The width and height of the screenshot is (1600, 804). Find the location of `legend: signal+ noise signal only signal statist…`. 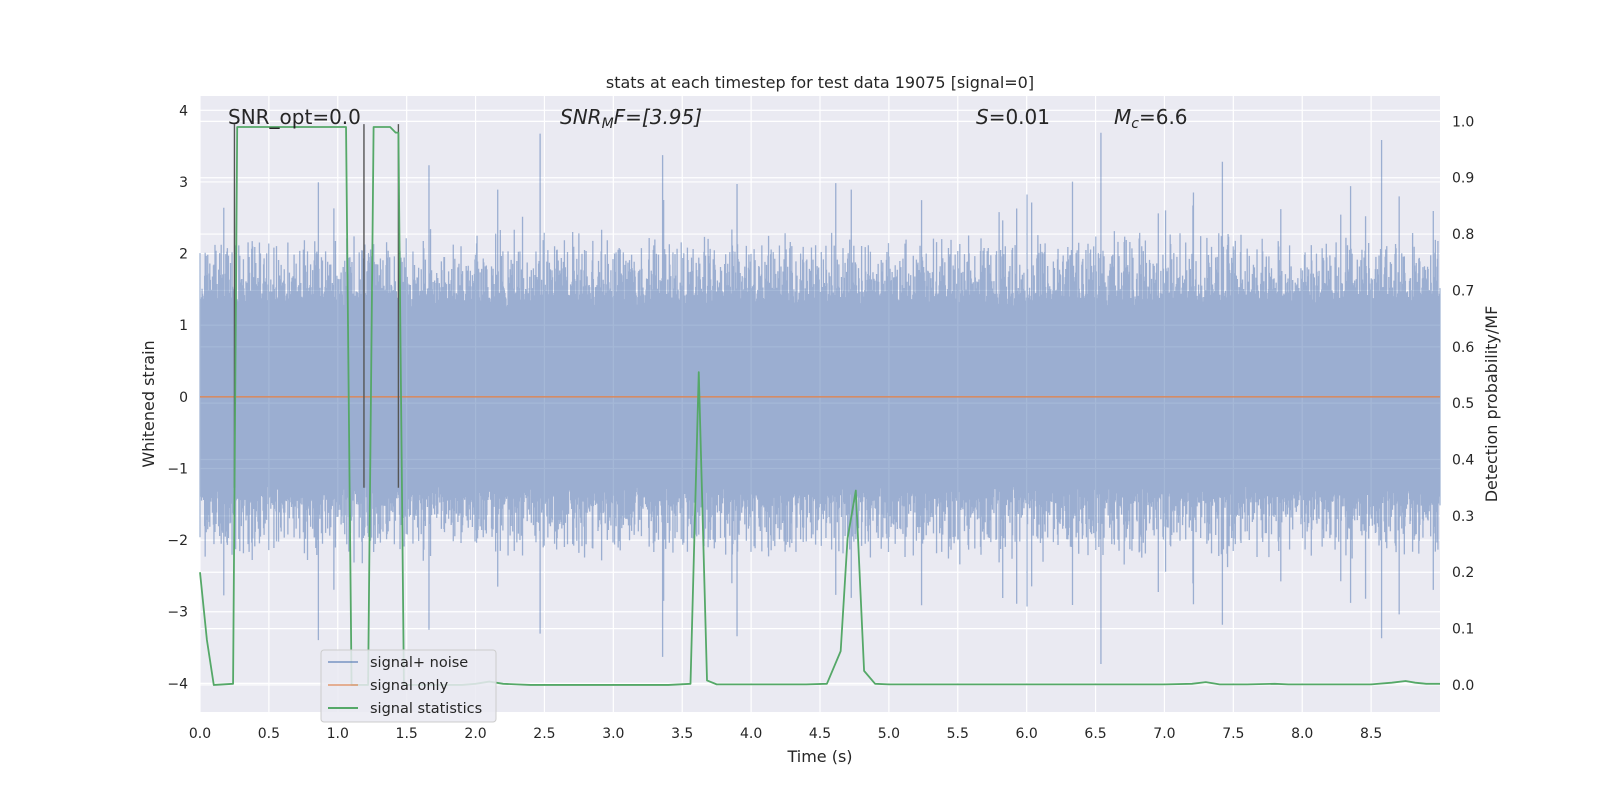

legend: signal+ noise signal only signal statist… is located at coordinates (408, 686).